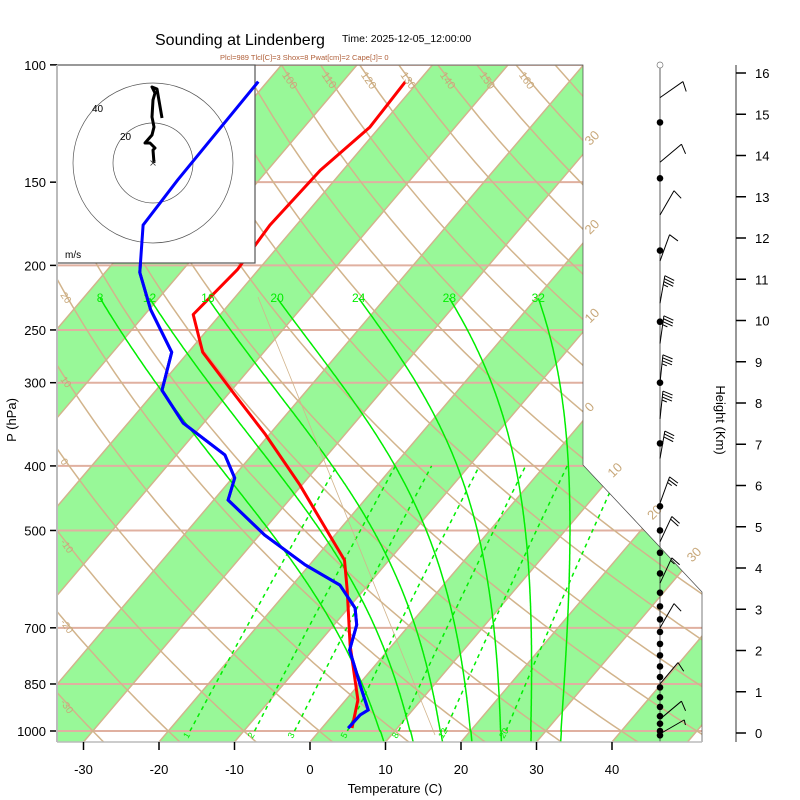 The width and height of the screenshot is (800, 800). What do you see at coordinates (694, 403) in the screenshot?
I see `isotherm-line` at bounding box center [694, 403].